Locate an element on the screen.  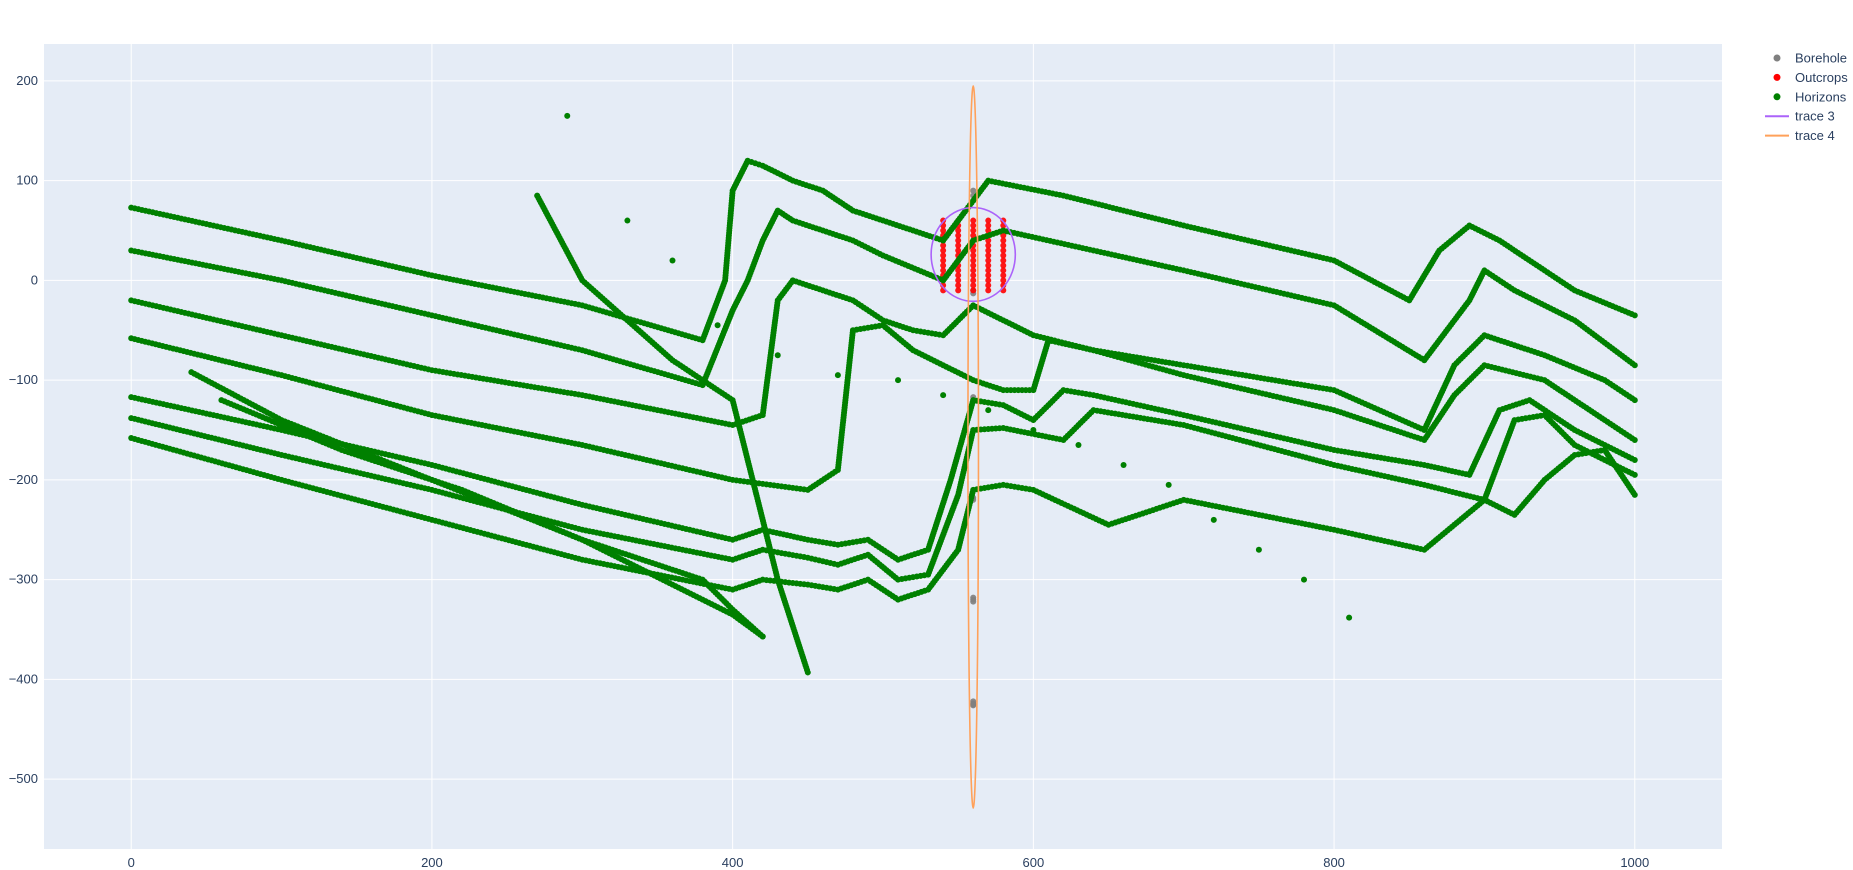
y-tick-label: 200 is located at coordinates (27, 80).